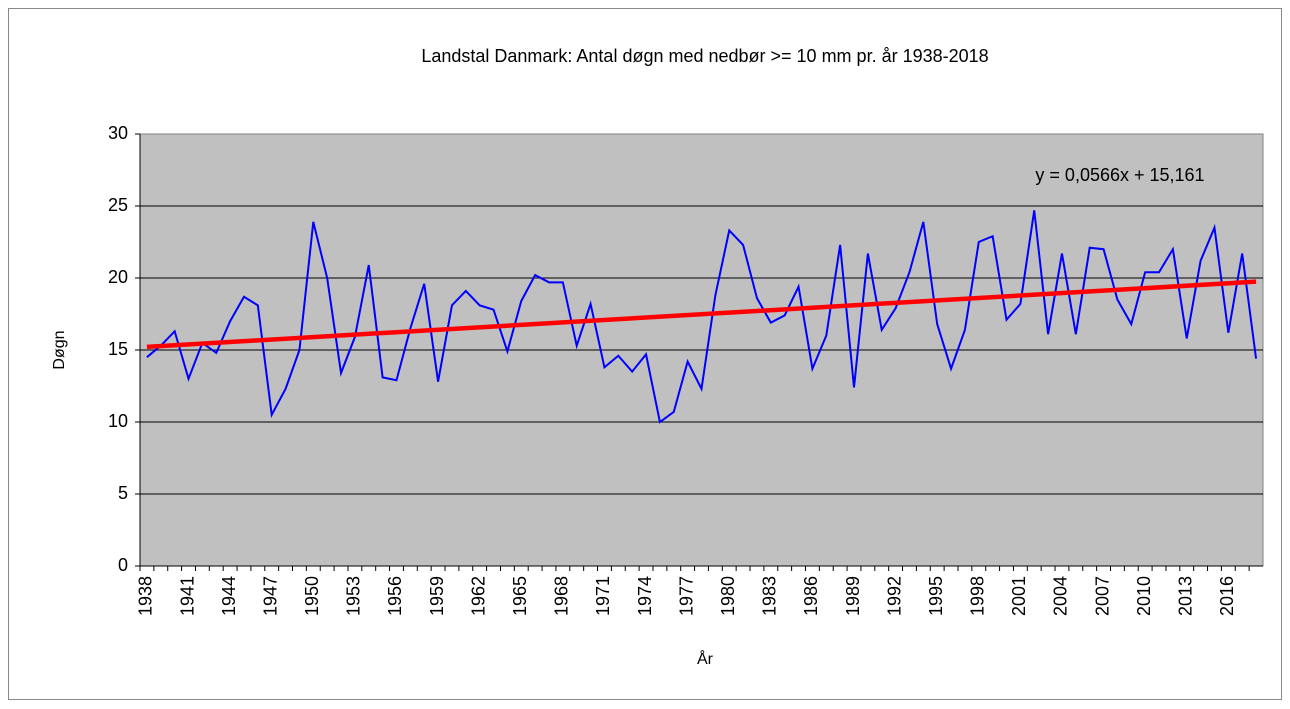 The width and height of the screenshot is (1290, 709). I want to click on y-axis-label: Døgn, so click(59, 349).